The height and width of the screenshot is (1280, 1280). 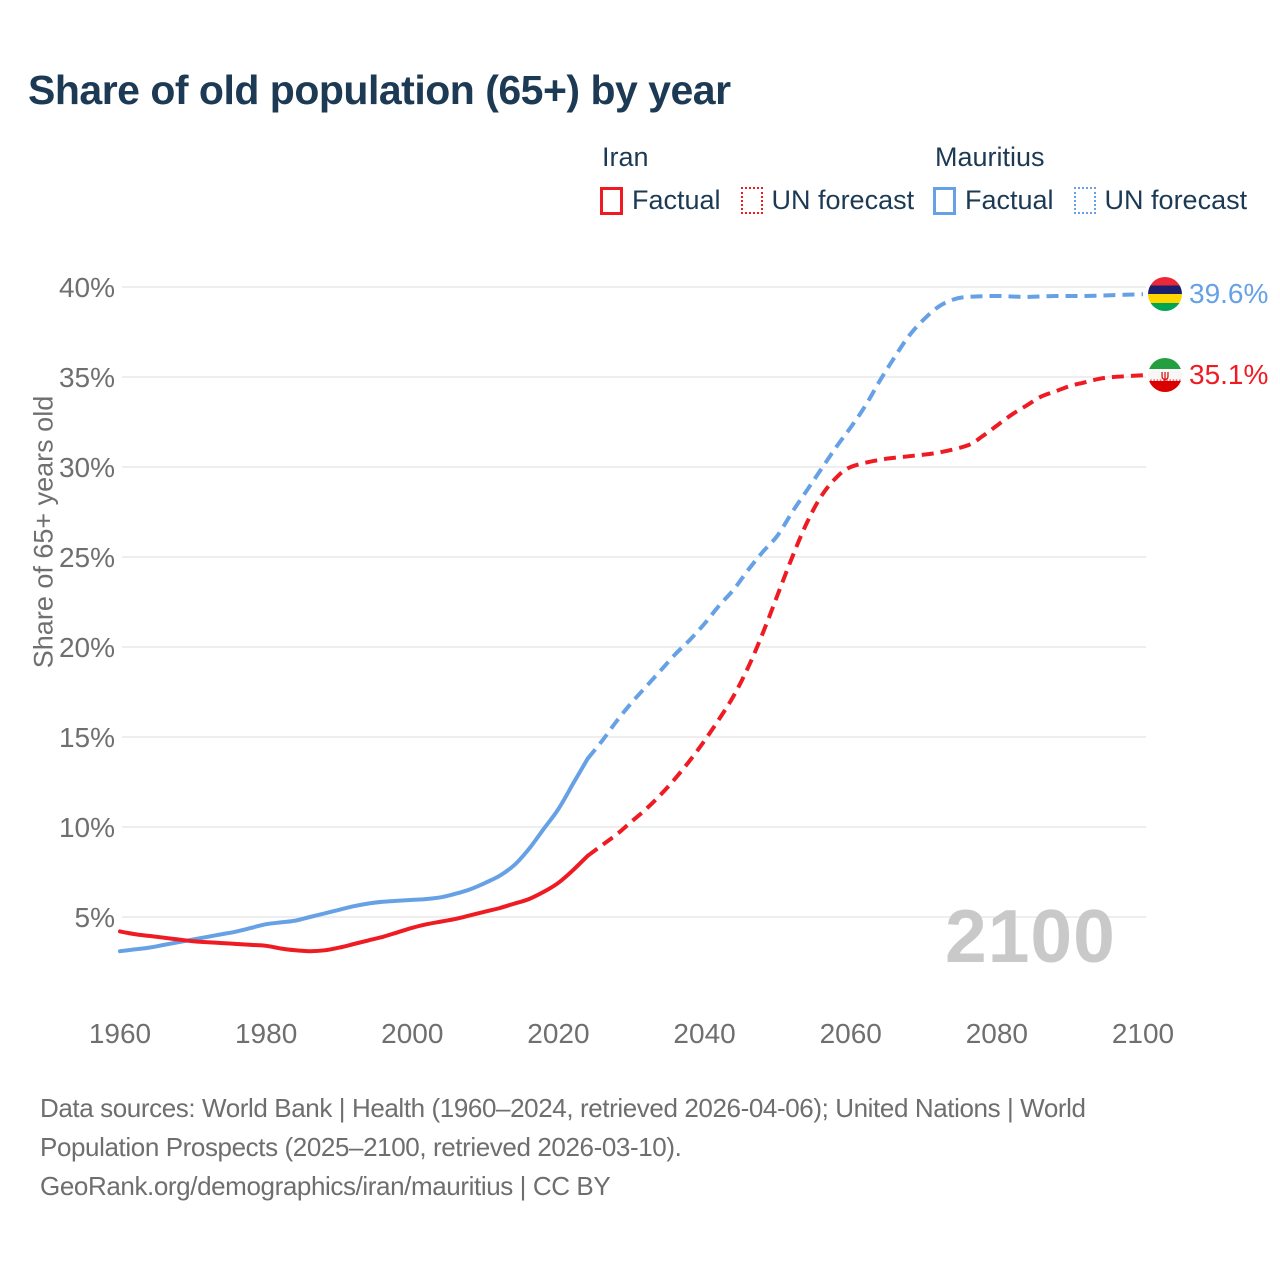 I want to click on end-label-iran: ψ 35.1%, so click(x=1207, y=375).